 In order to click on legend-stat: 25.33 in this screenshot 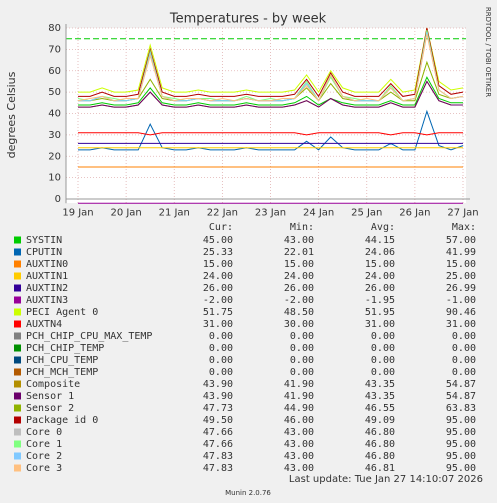, I will do `click(218, 252)`.